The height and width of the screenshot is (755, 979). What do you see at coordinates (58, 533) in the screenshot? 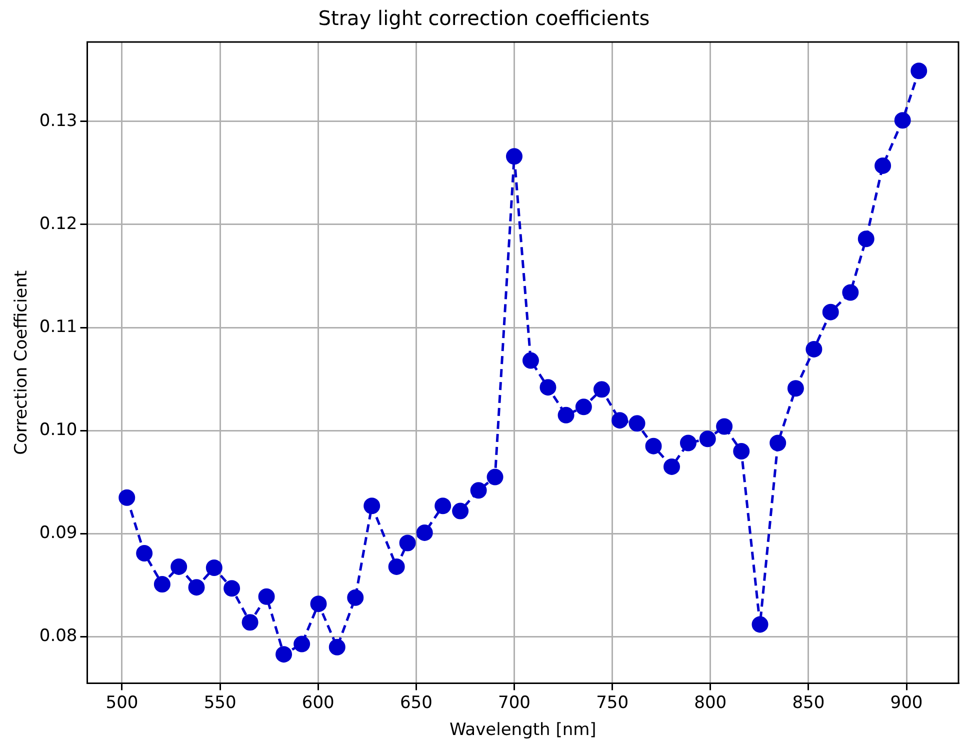
I see `y-tick-label: 0.09` at bounding box center [58, 533].